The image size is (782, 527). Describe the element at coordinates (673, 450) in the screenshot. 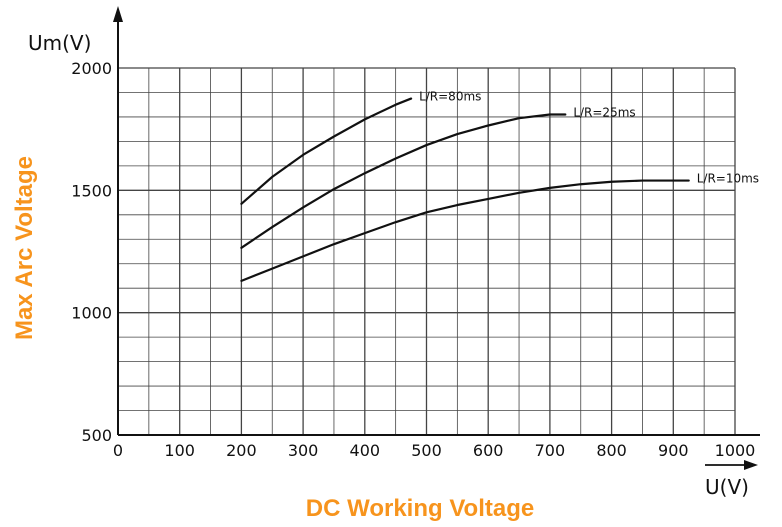

I see `x-tick-label: 900` at that location.